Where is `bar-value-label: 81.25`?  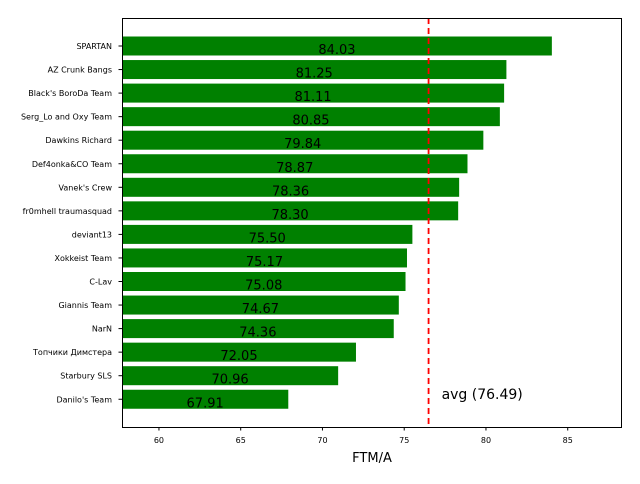
bar-value-label: 81.25 is located at coordinates (314, 74).